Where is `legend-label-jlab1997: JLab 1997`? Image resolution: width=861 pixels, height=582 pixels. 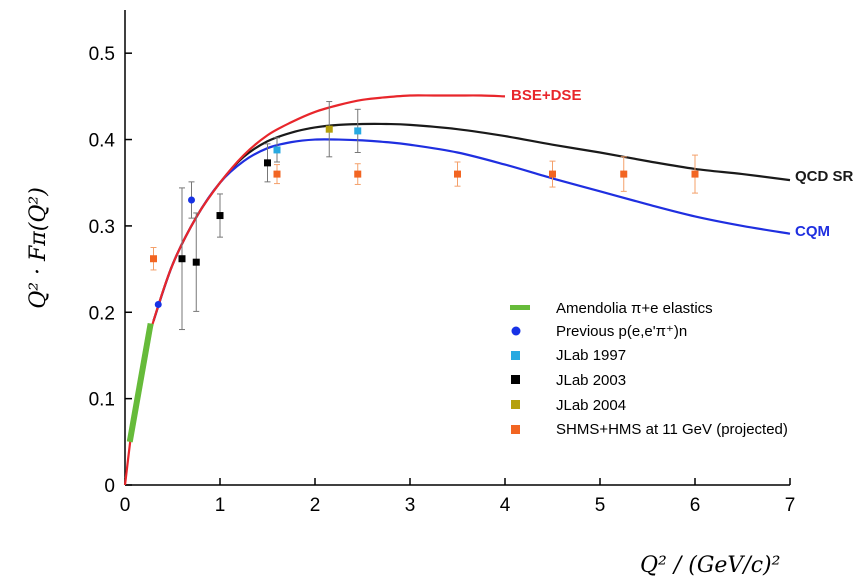
legend-label-jlab1997: JLab 1997 is located at coordinates (591, 355).